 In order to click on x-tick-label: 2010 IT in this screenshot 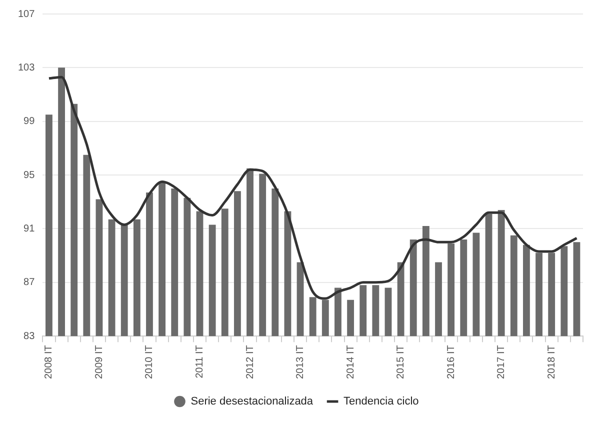, I will do `click(150, 362)`.